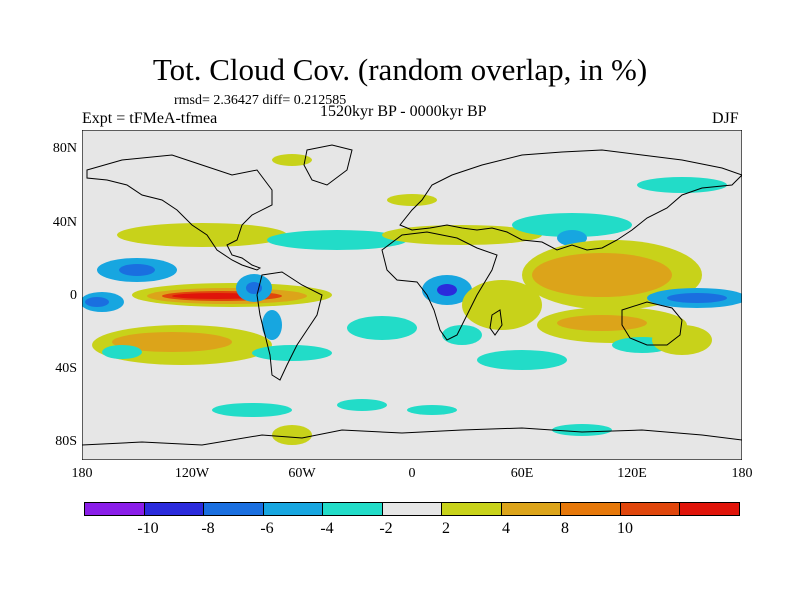  Describe the element at coordinates (82, 473) in the screenshot. I see `lon-label-180w: 180` at that location.